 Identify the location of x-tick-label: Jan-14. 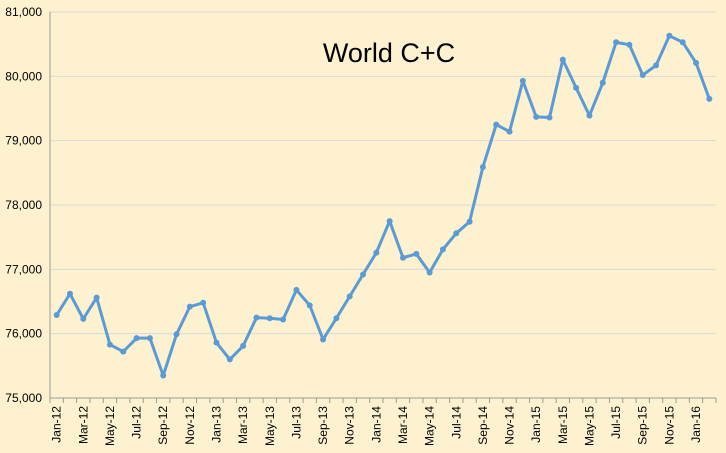
(376, 424).